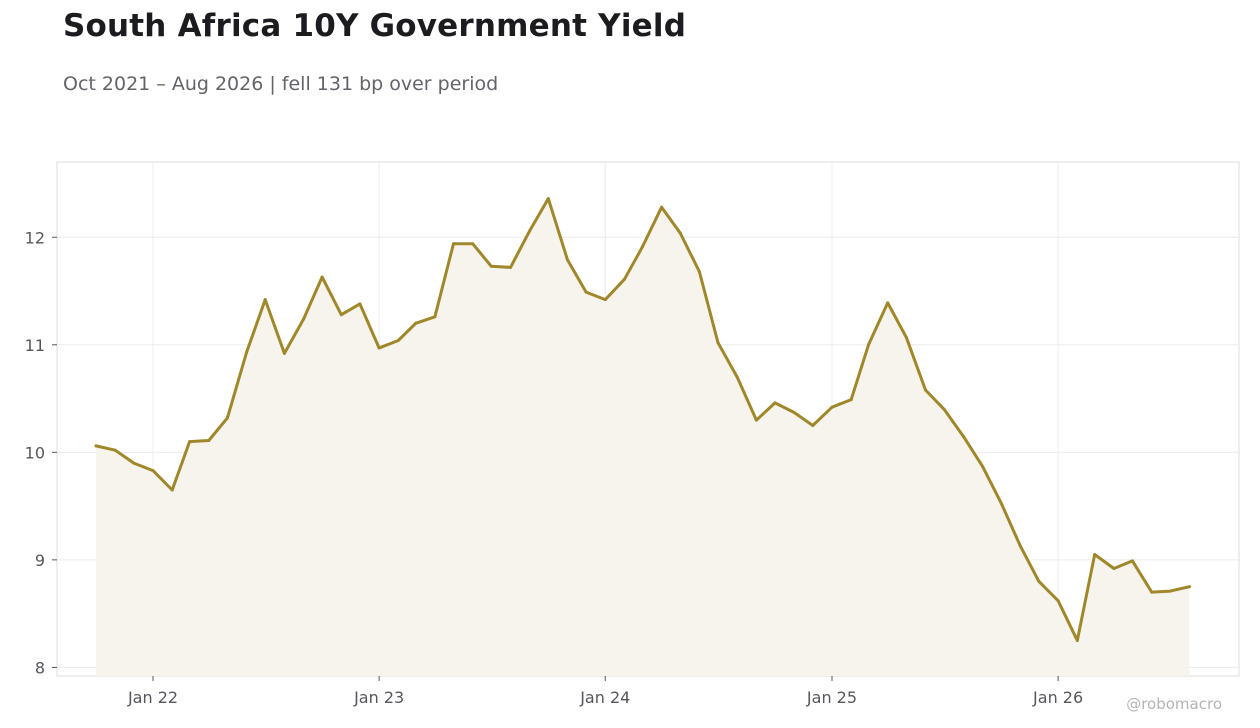 Image resolution: width=1260 pixels, height=728 pixels. I want to click on y-axis: 8 9 10 11 12, so click(41, 452).